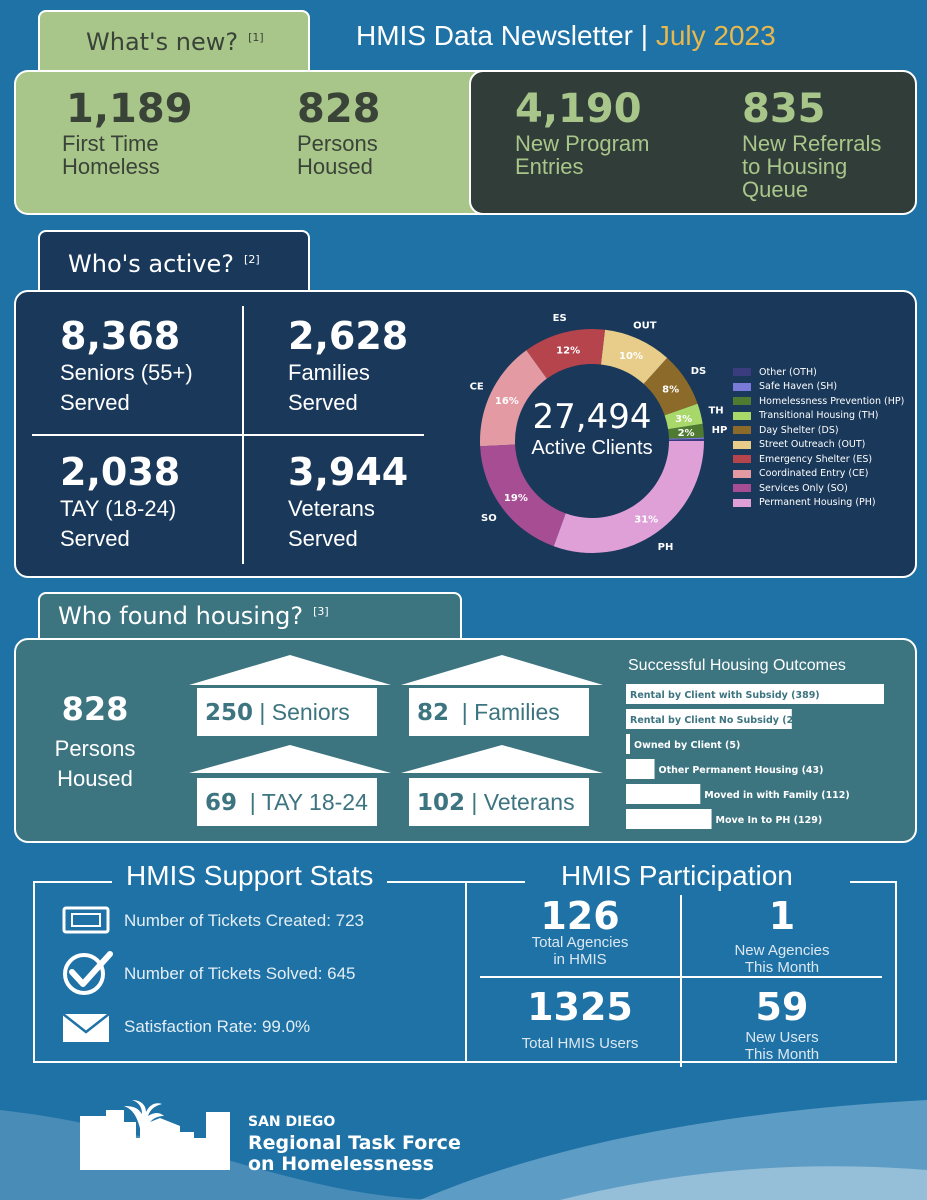 The image size is (927, 1200). I want to click on participation-top-line-left, so click(495, 882).